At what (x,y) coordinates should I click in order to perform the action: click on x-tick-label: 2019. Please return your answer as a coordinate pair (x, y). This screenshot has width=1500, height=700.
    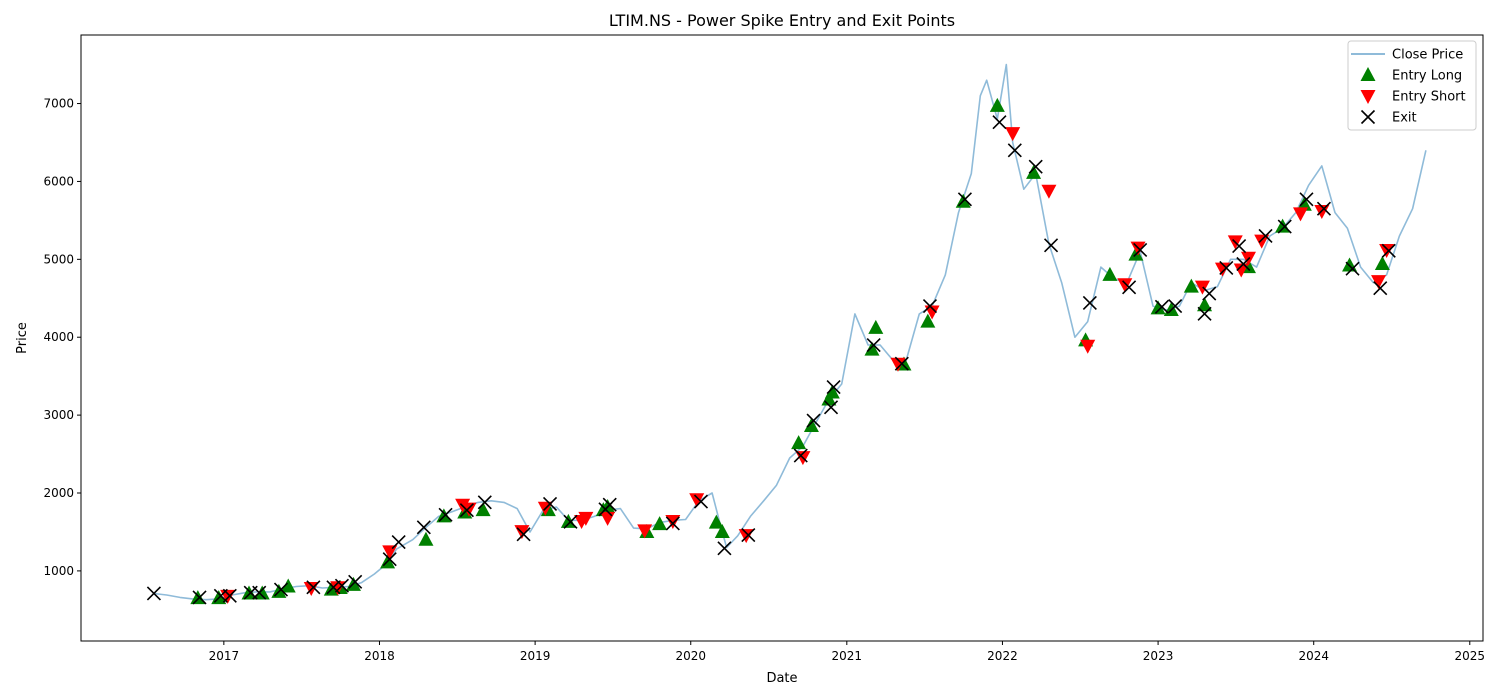
    Looking at the image, I should click on (535, 656).